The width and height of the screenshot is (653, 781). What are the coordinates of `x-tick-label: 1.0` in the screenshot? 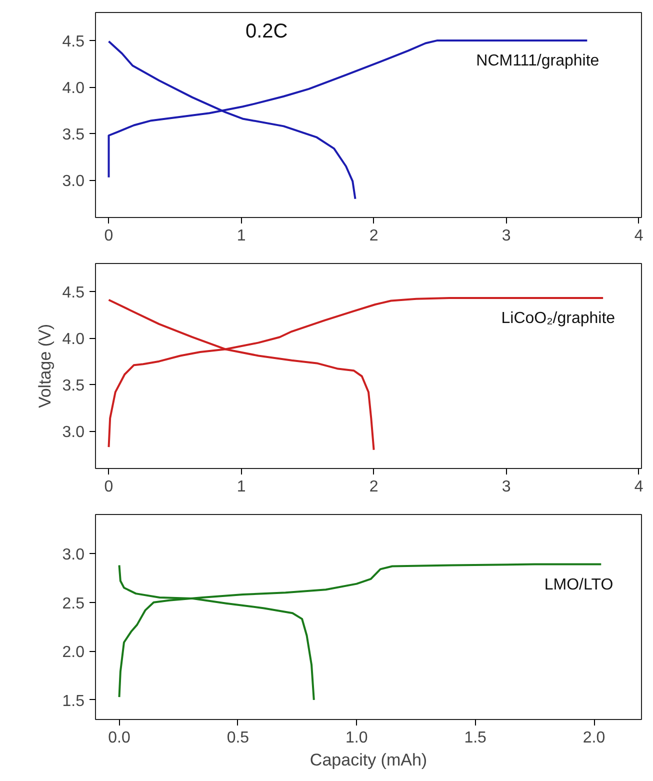 It's located at (357, 738).